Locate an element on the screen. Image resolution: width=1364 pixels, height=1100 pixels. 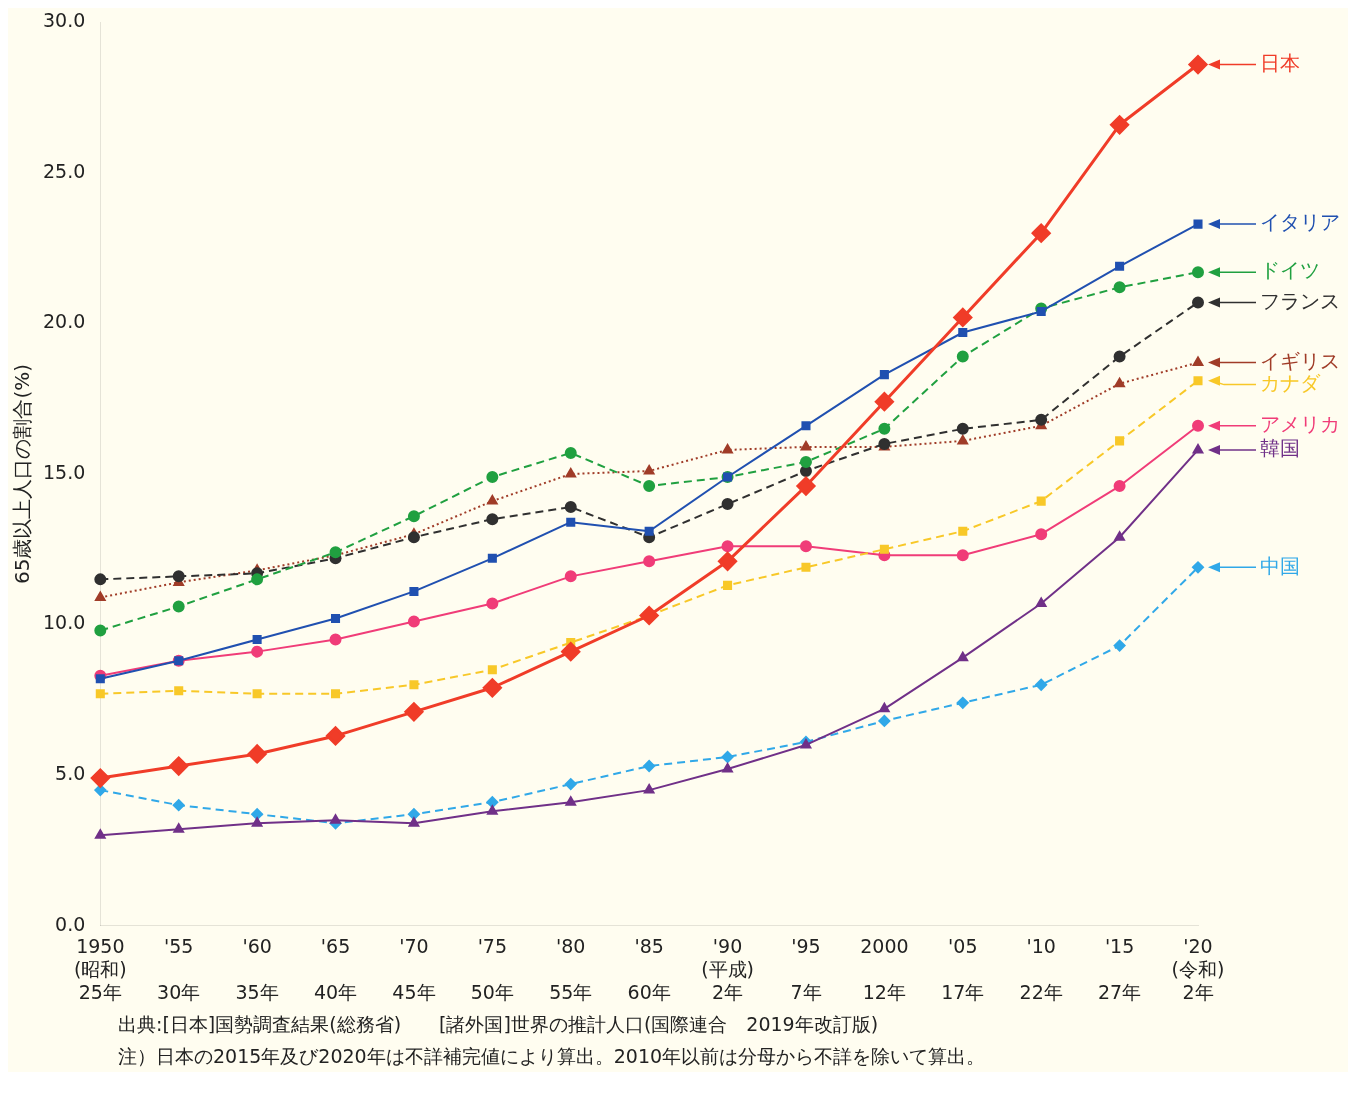
category-label: '05 17年 is located at coordinates (963, 968).